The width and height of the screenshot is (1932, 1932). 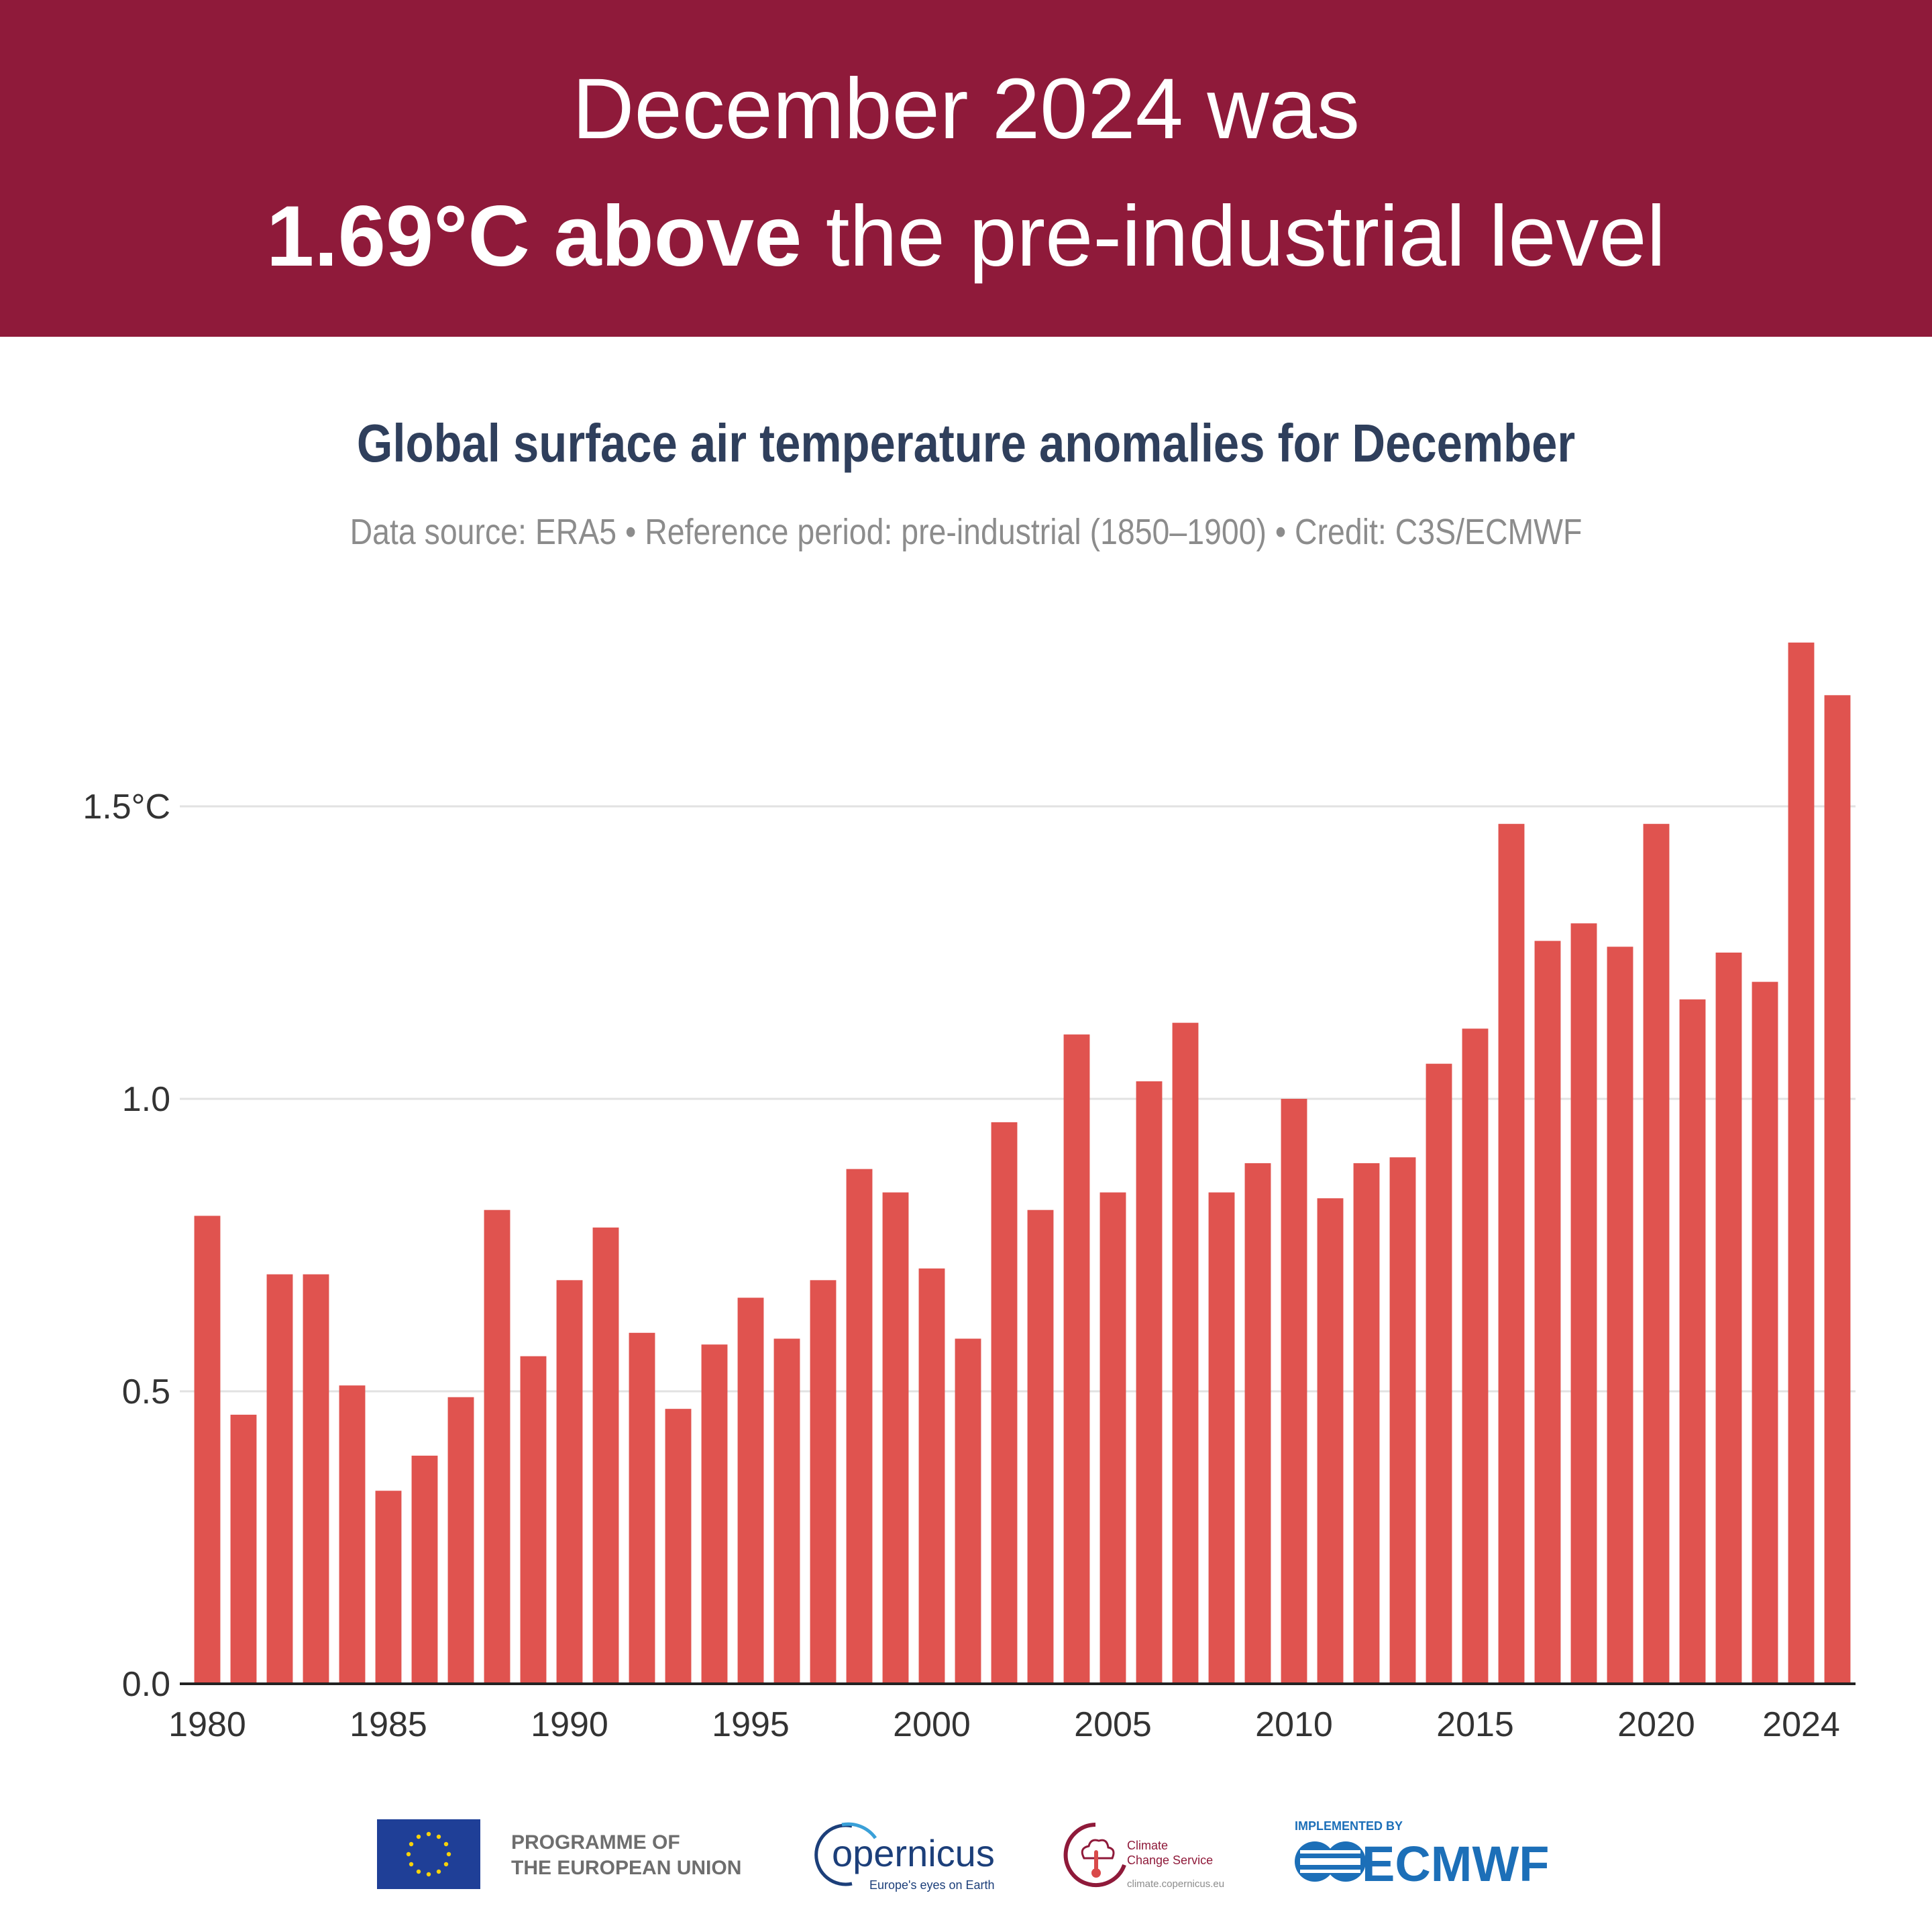 I want to click on bar-2012, so click(x=1366, y=1423).